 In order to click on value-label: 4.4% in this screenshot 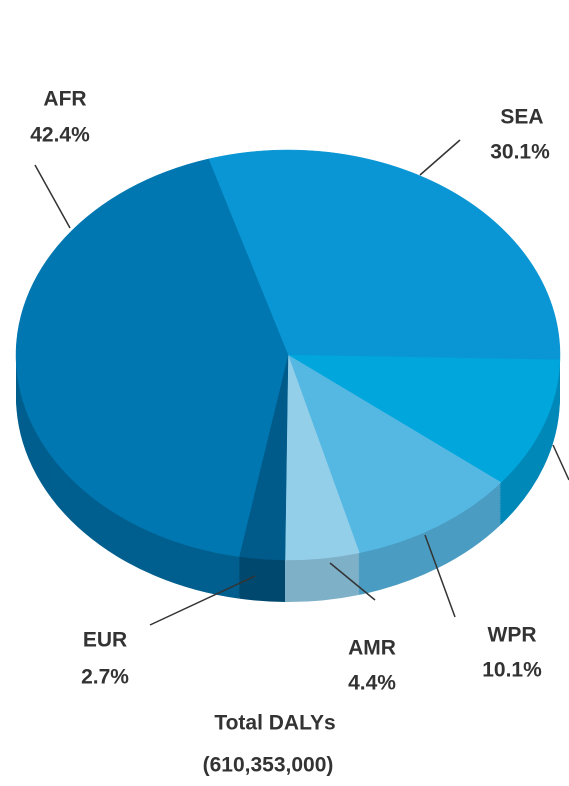, I will do `click(372, 683)`.